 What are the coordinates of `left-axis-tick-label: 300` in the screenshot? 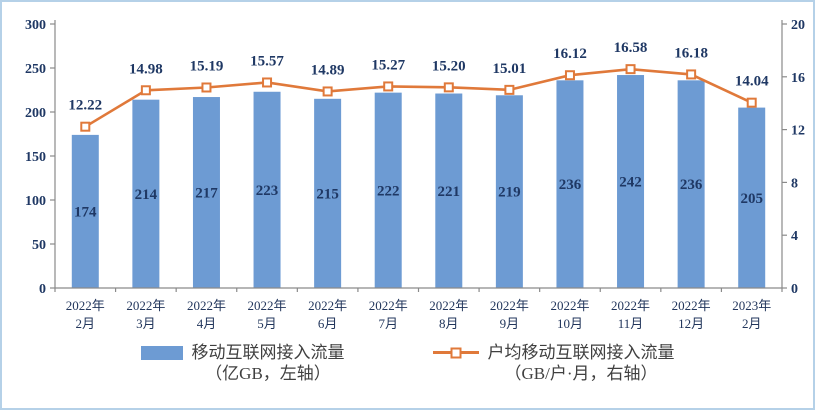 It's located at (35, 25).